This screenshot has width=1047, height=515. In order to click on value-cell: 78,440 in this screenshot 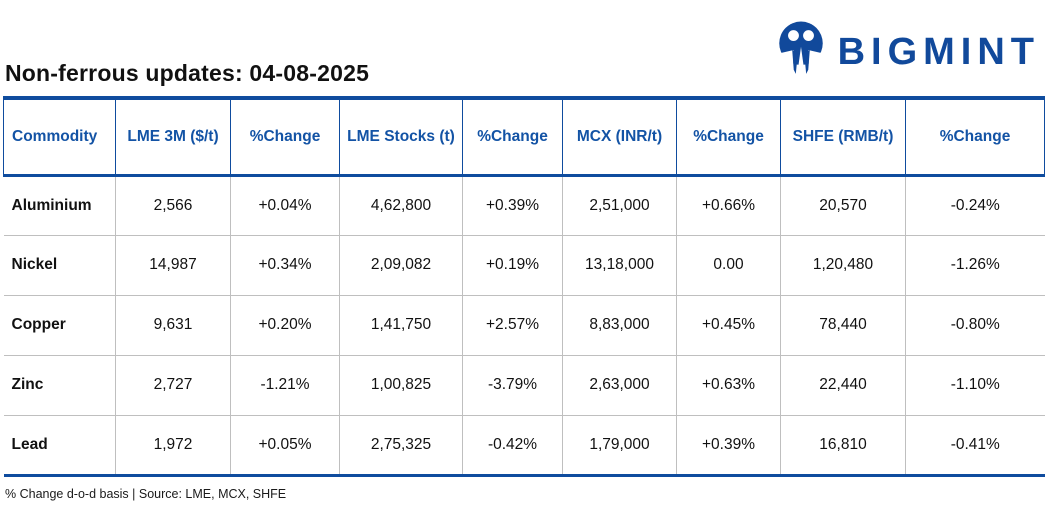, I will do `click(843, 325)`.